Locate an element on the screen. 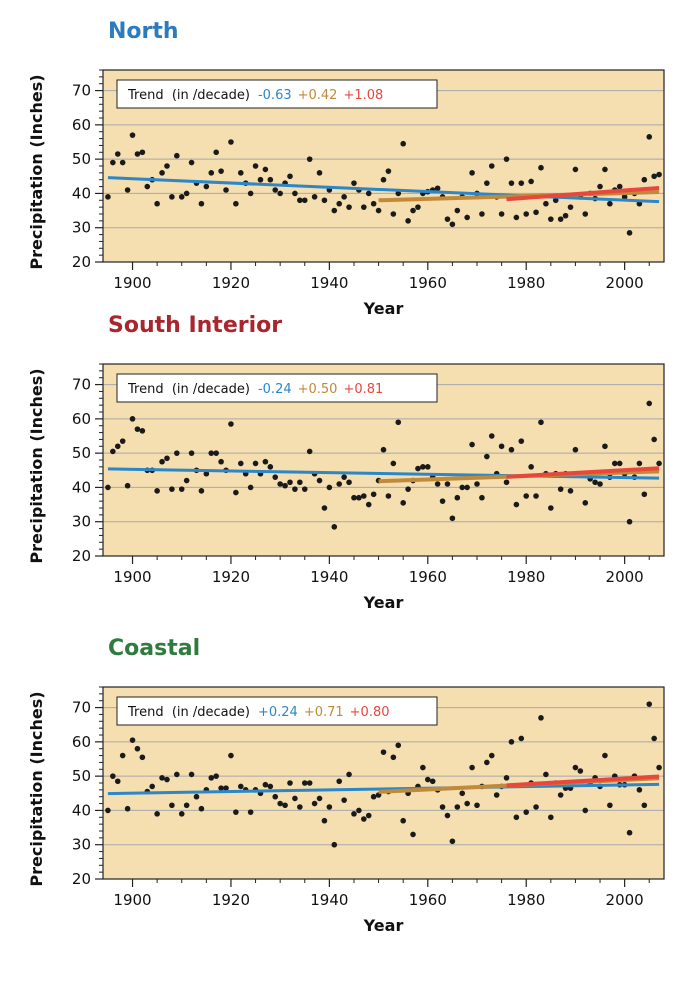  legend-text: Trend (in /decade) -0.24 +0.50 +0.81 is located at coordinates (255, 389).